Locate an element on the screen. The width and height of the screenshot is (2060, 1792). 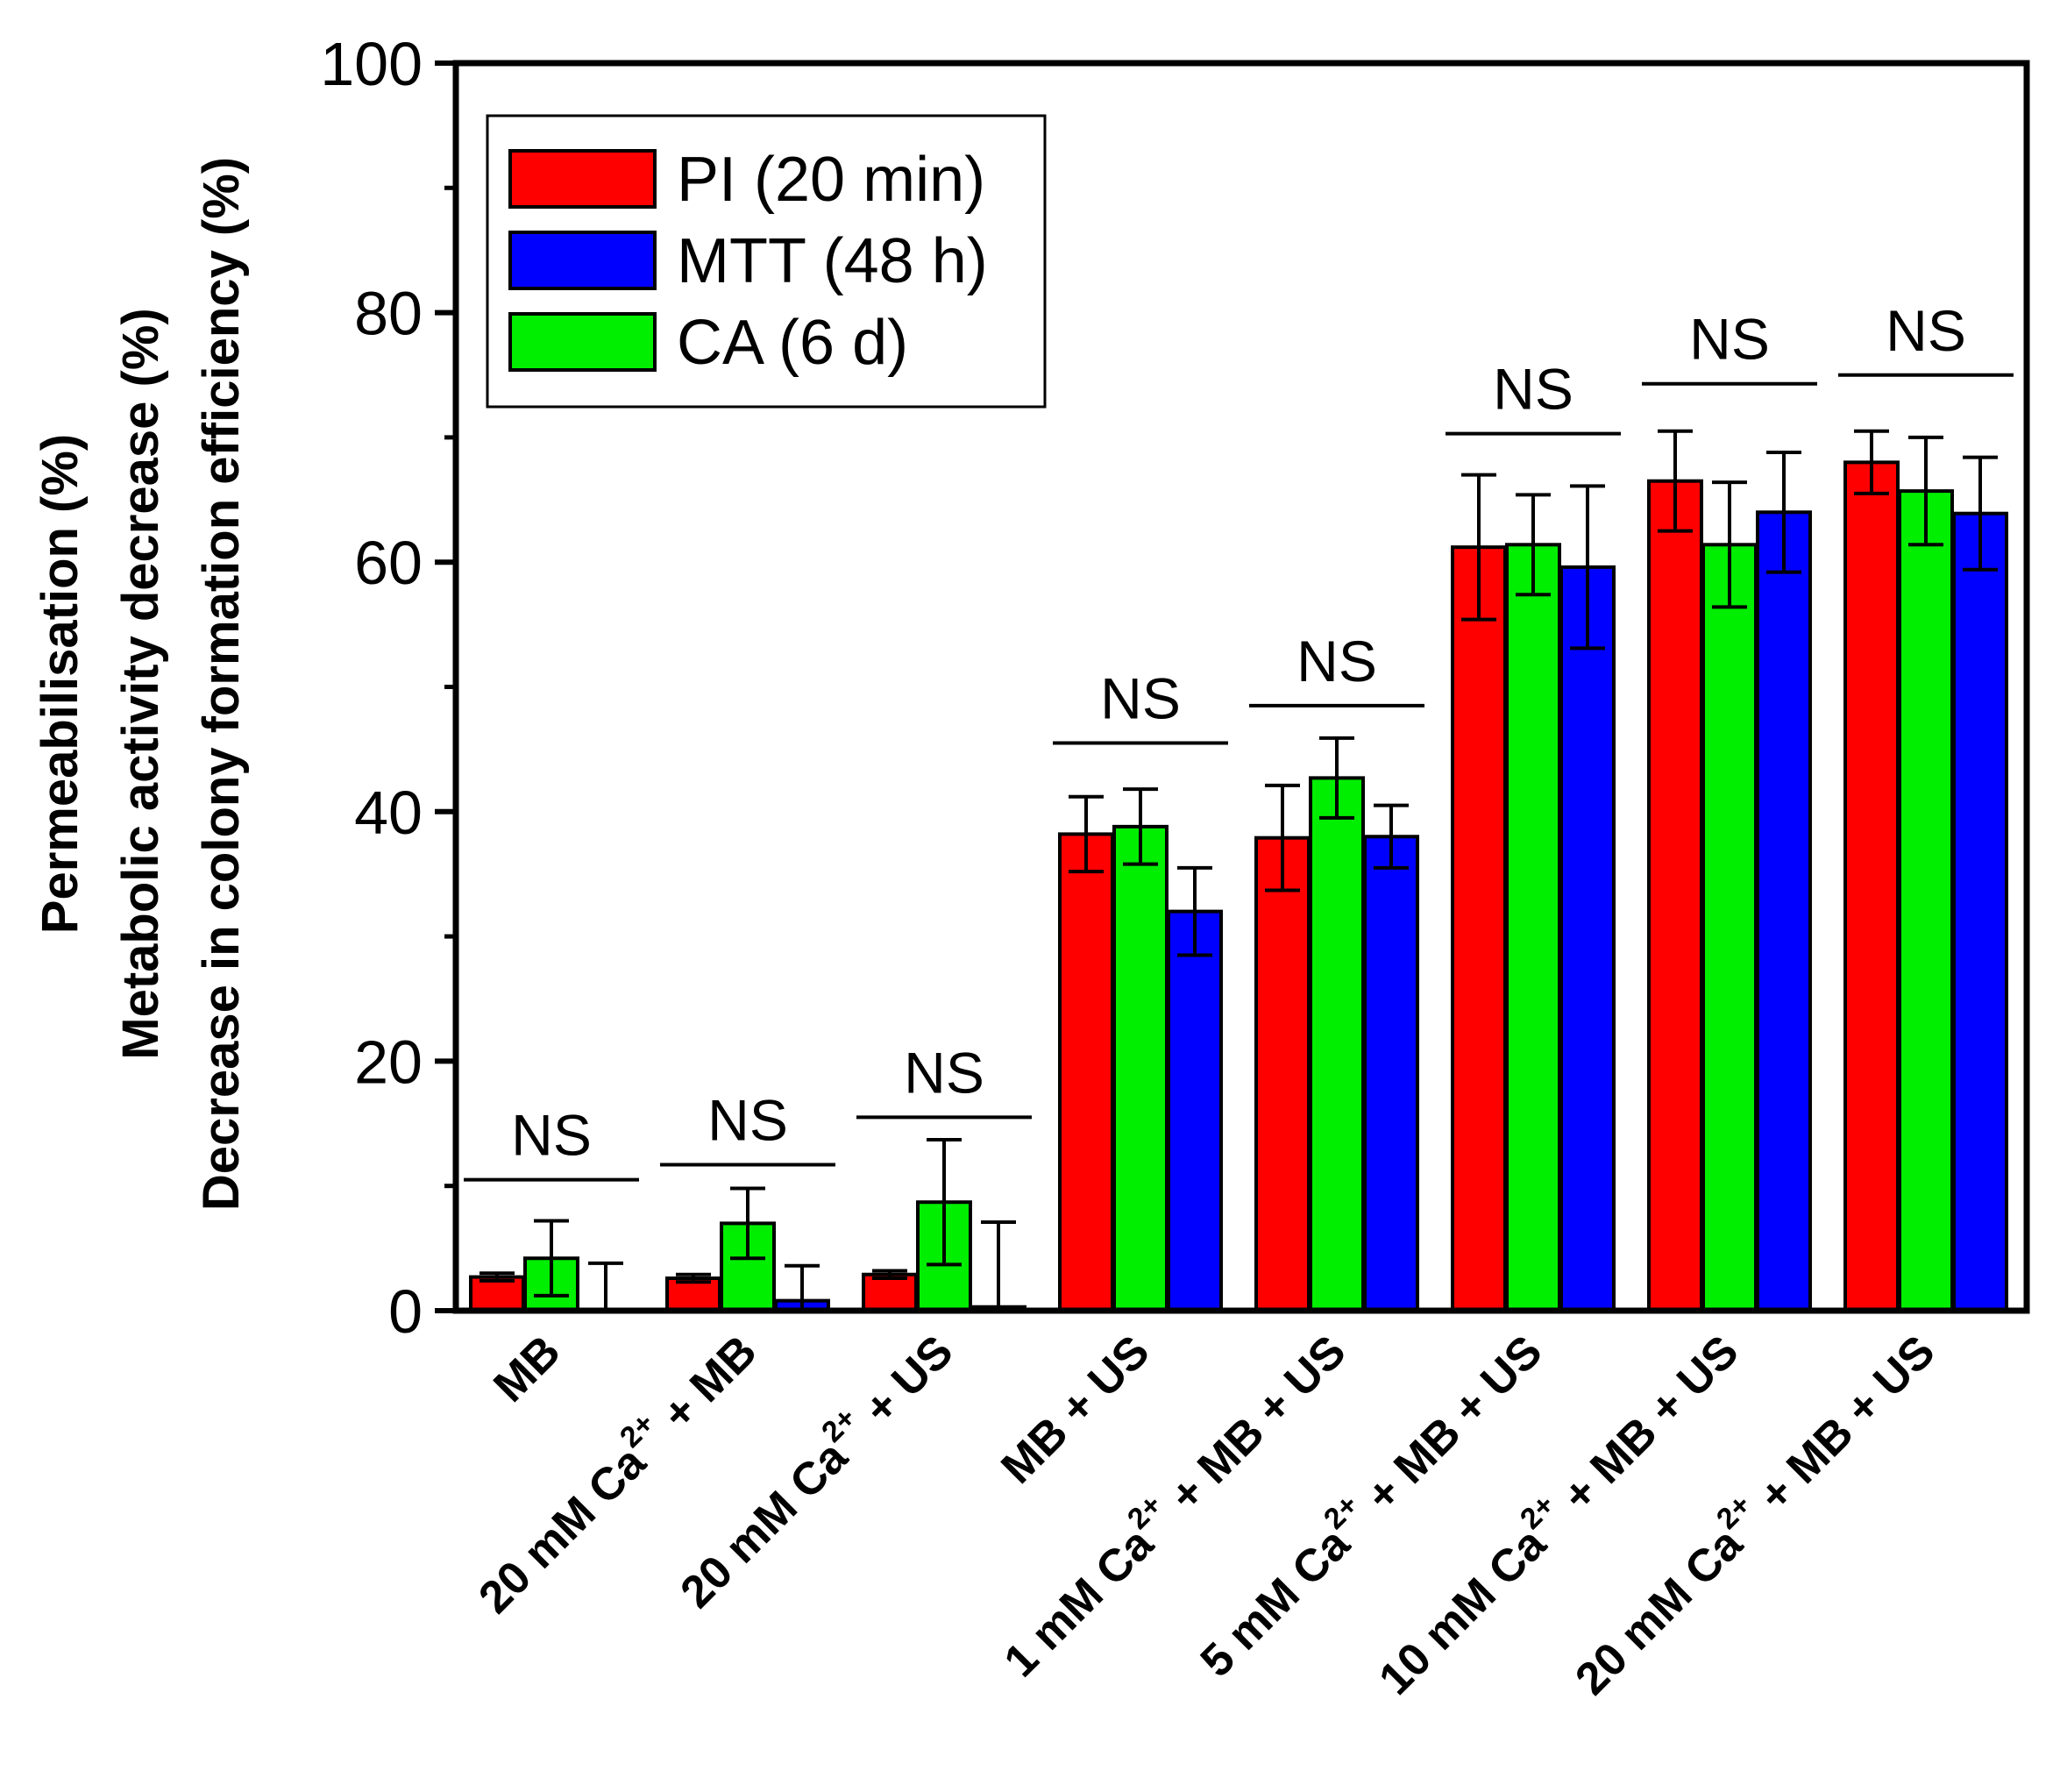
x-tick-label: 5 mM Ca2+ + MB + US is located at coordinates (1368, 1503).